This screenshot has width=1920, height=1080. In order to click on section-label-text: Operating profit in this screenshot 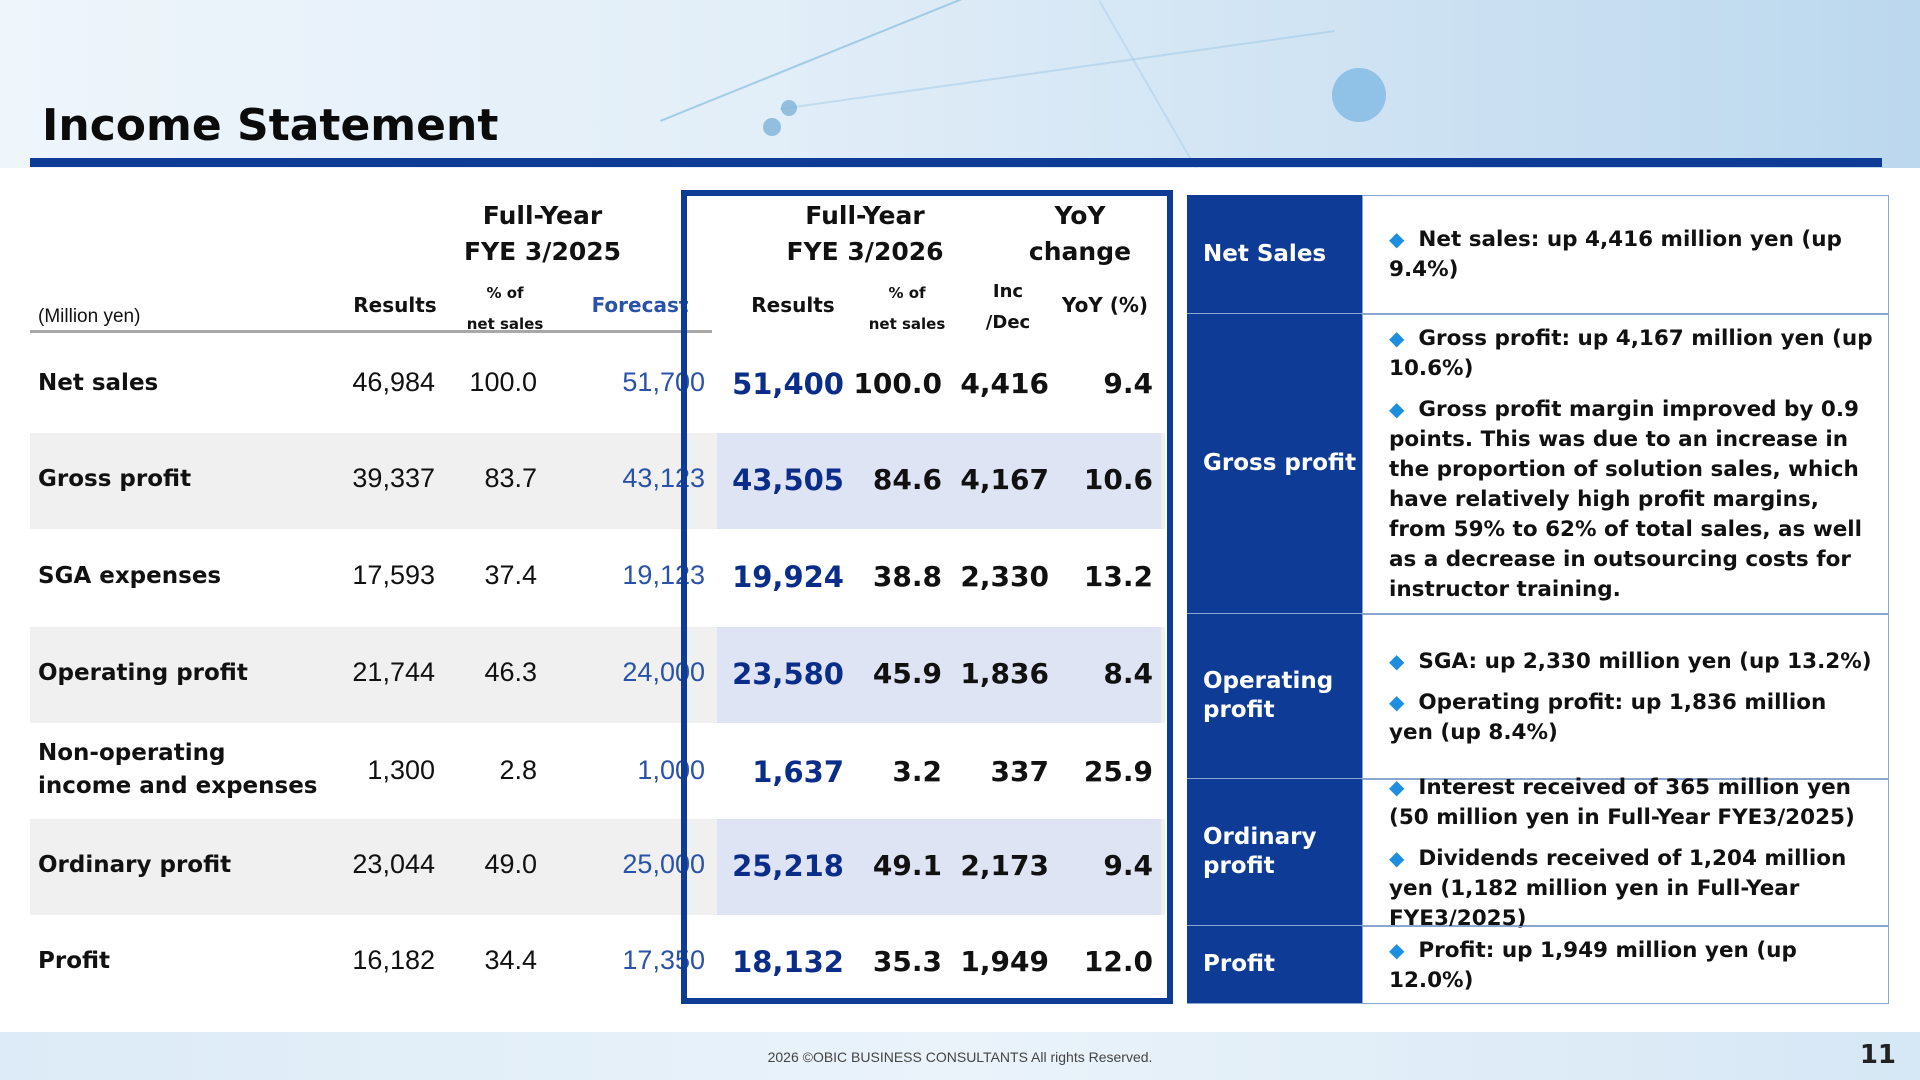, I will do `click(1268, 696)`.